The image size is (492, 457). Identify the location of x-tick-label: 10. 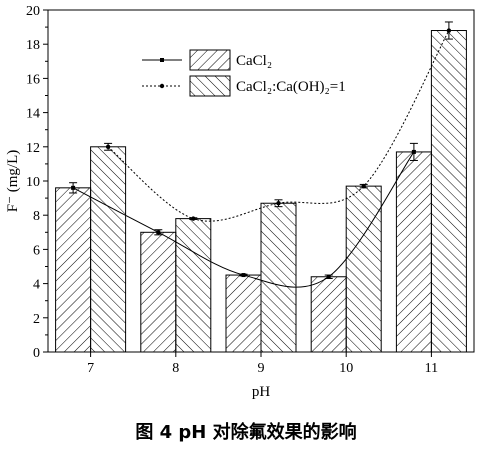
(346, 368).